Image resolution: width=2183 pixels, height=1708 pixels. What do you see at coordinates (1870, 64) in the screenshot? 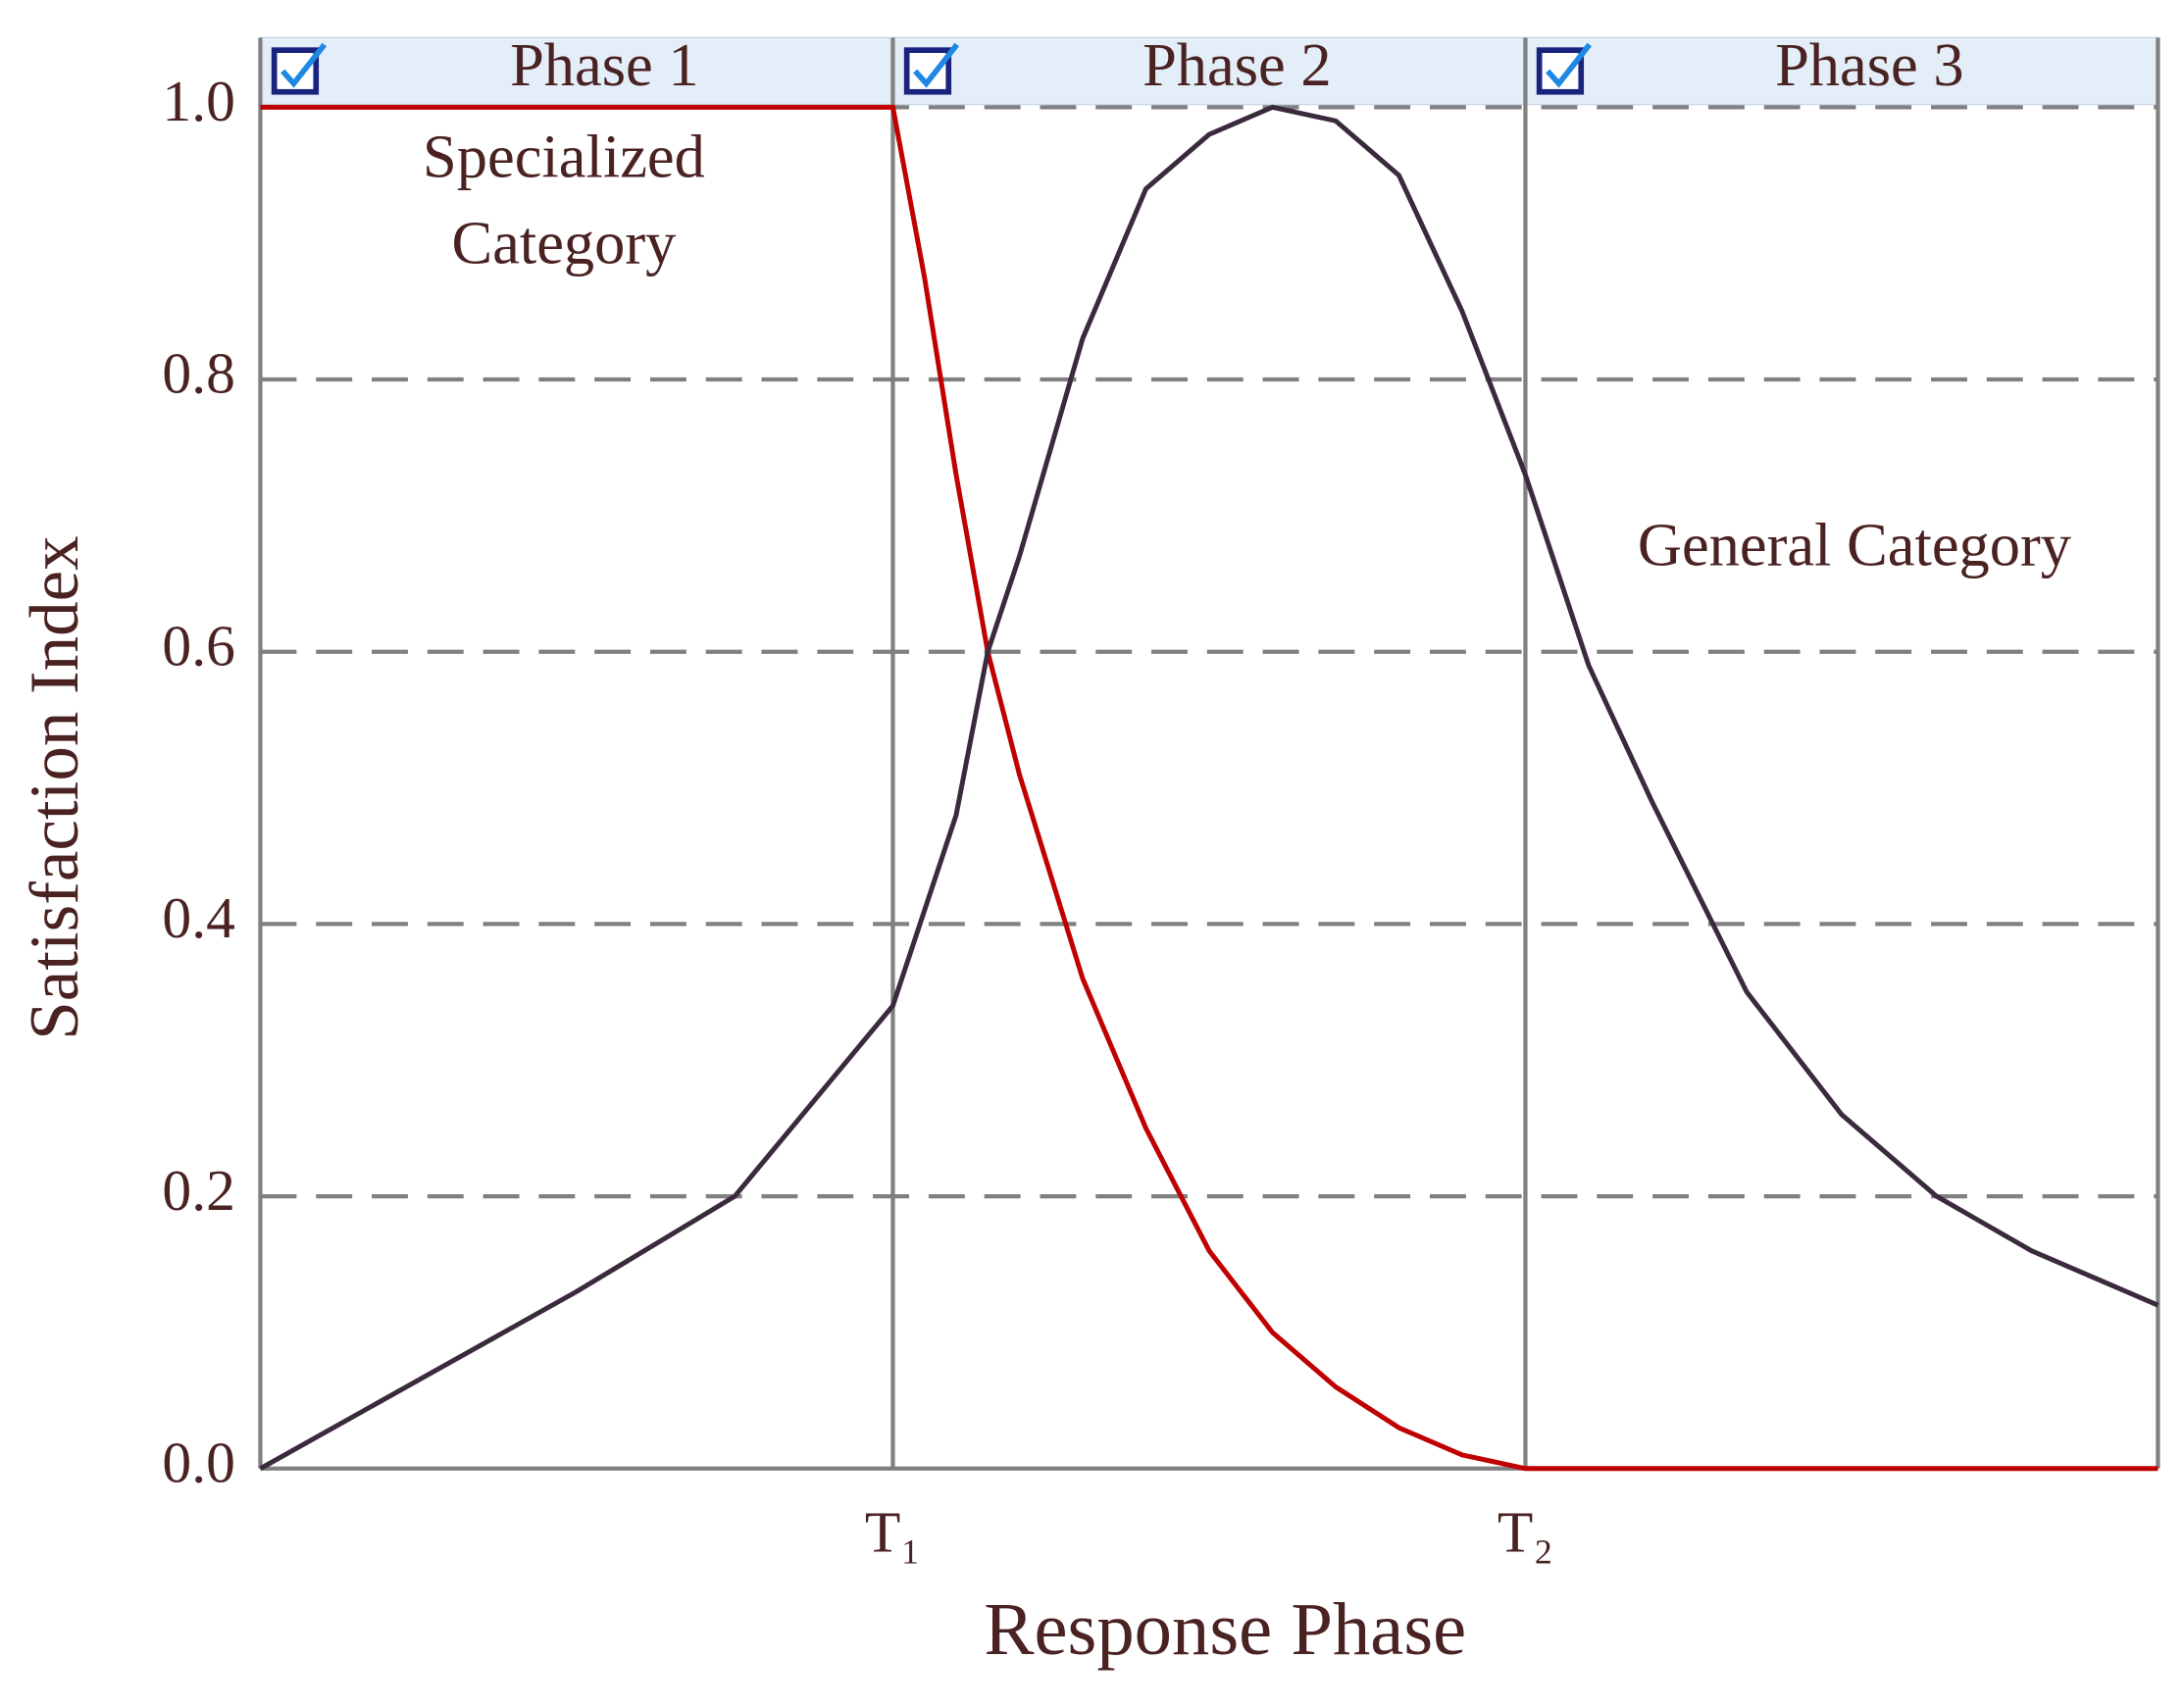
I see `phase-label: Phase 3` at bounding box center [1870, 64].